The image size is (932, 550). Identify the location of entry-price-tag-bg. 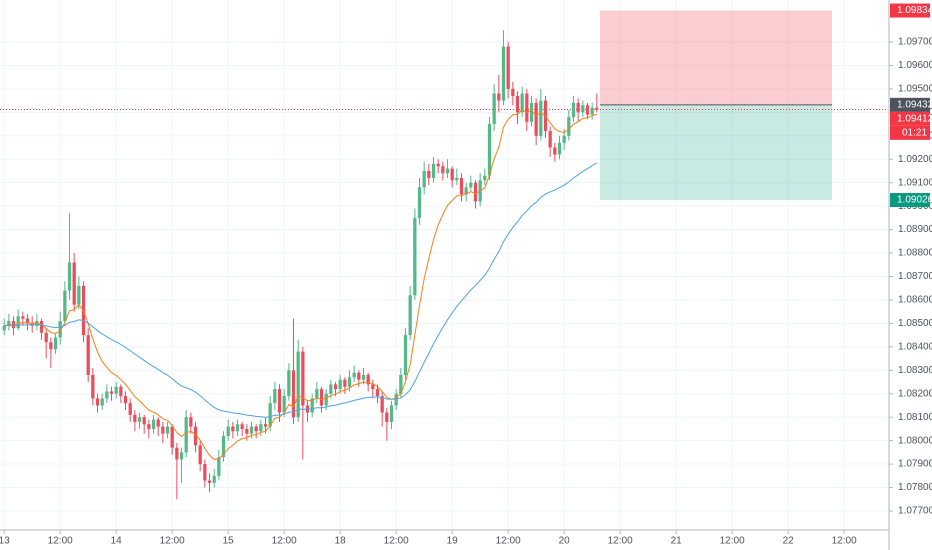
(910, 104).